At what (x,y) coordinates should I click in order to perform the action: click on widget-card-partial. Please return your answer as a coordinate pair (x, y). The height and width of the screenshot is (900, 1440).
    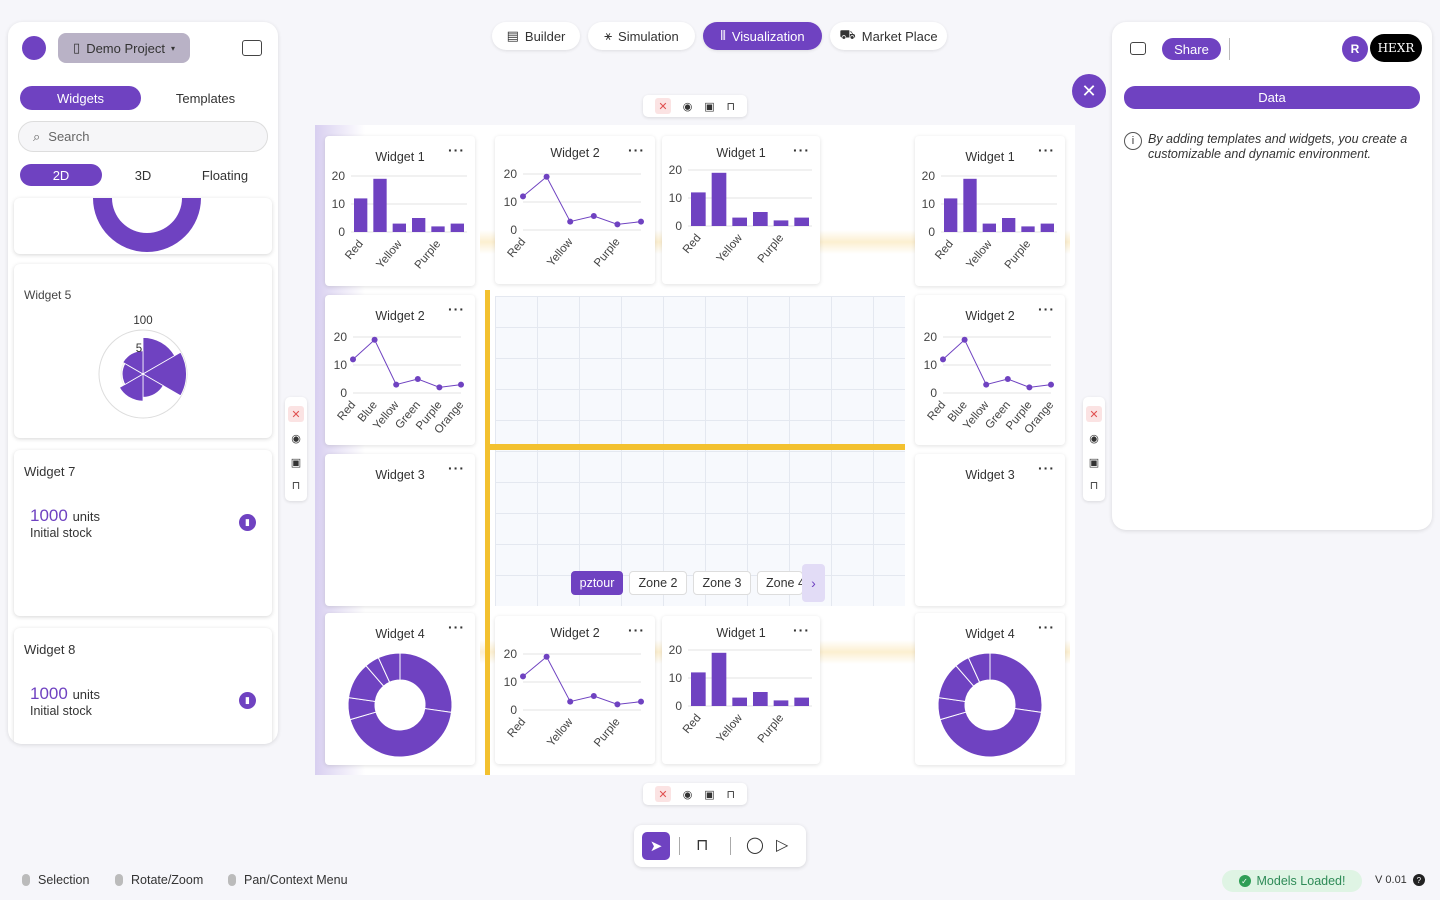
    Looking at the image, I should click on (143, 226).